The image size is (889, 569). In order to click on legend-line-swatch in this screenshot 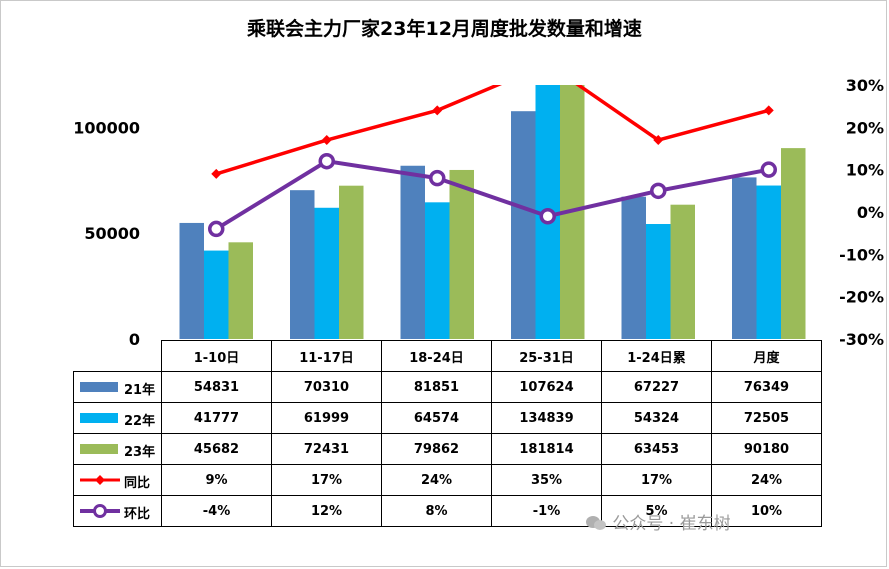, I will do `click(100, 511)`.